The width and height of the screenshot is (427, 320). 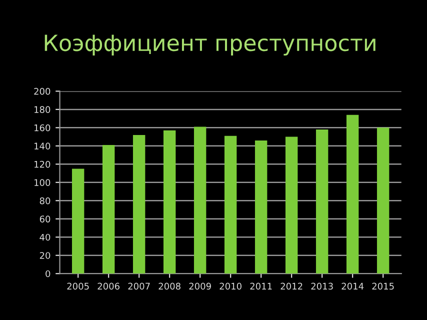 What do you see at coordinates (42, 182) in the screenshot?
I see `y-tick-label: 100` at bounding box center [42, 182].